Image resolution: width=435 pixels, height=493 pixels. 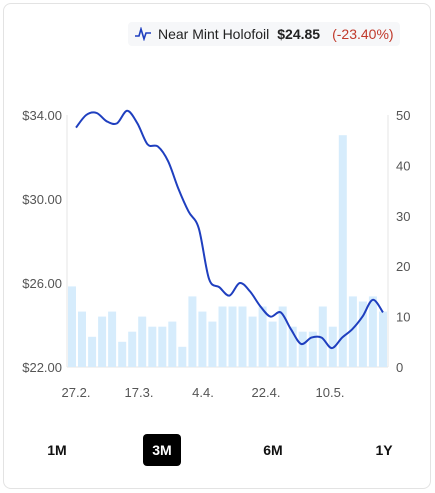 I want to click on x-tick-label: 4.4., so click(x=203, y=392).